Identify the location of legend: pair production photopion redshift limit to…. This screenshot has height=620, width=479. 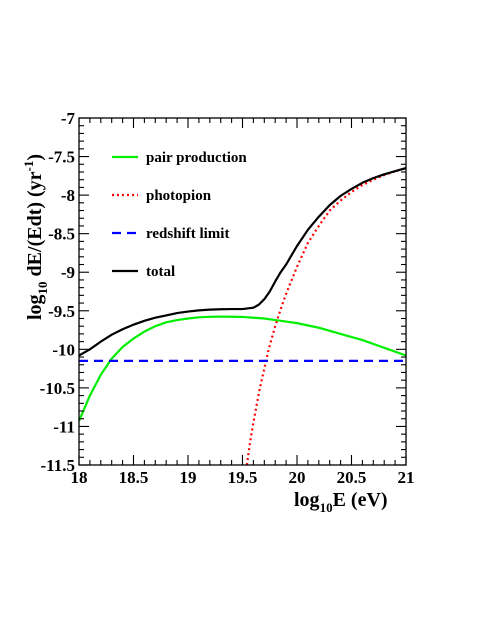
(179, 215).